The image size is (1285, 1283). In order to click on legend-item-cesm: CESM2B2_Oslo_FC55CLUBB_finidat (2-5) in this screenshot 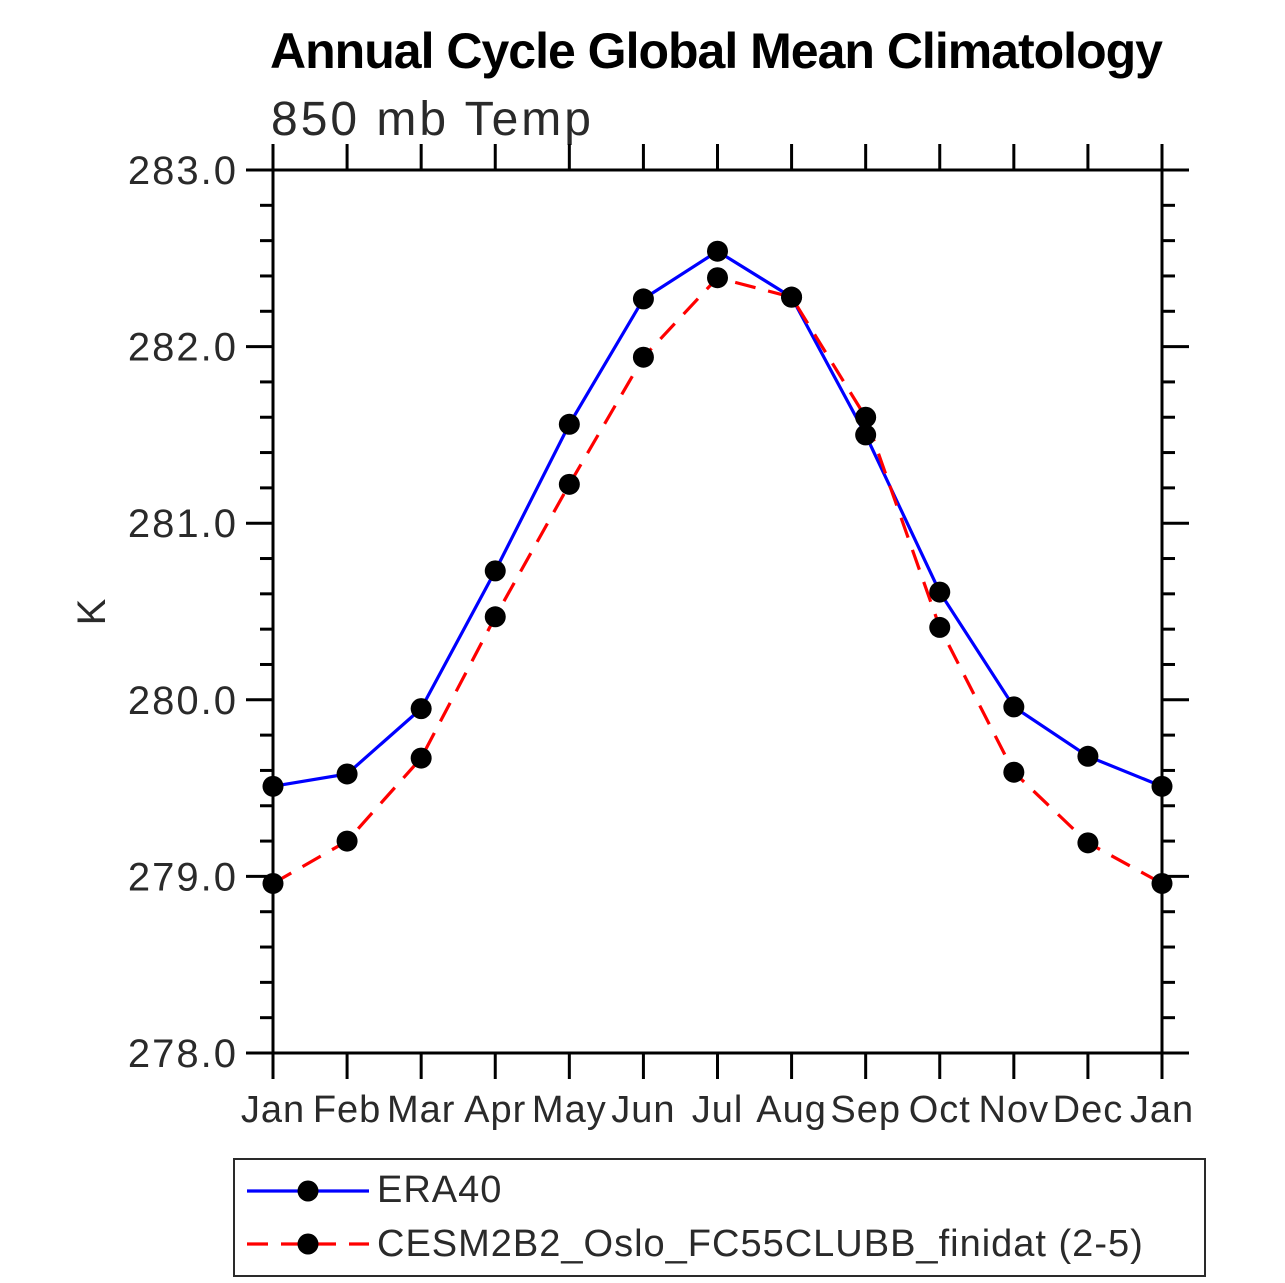, I will do `click(723, 1244)`.